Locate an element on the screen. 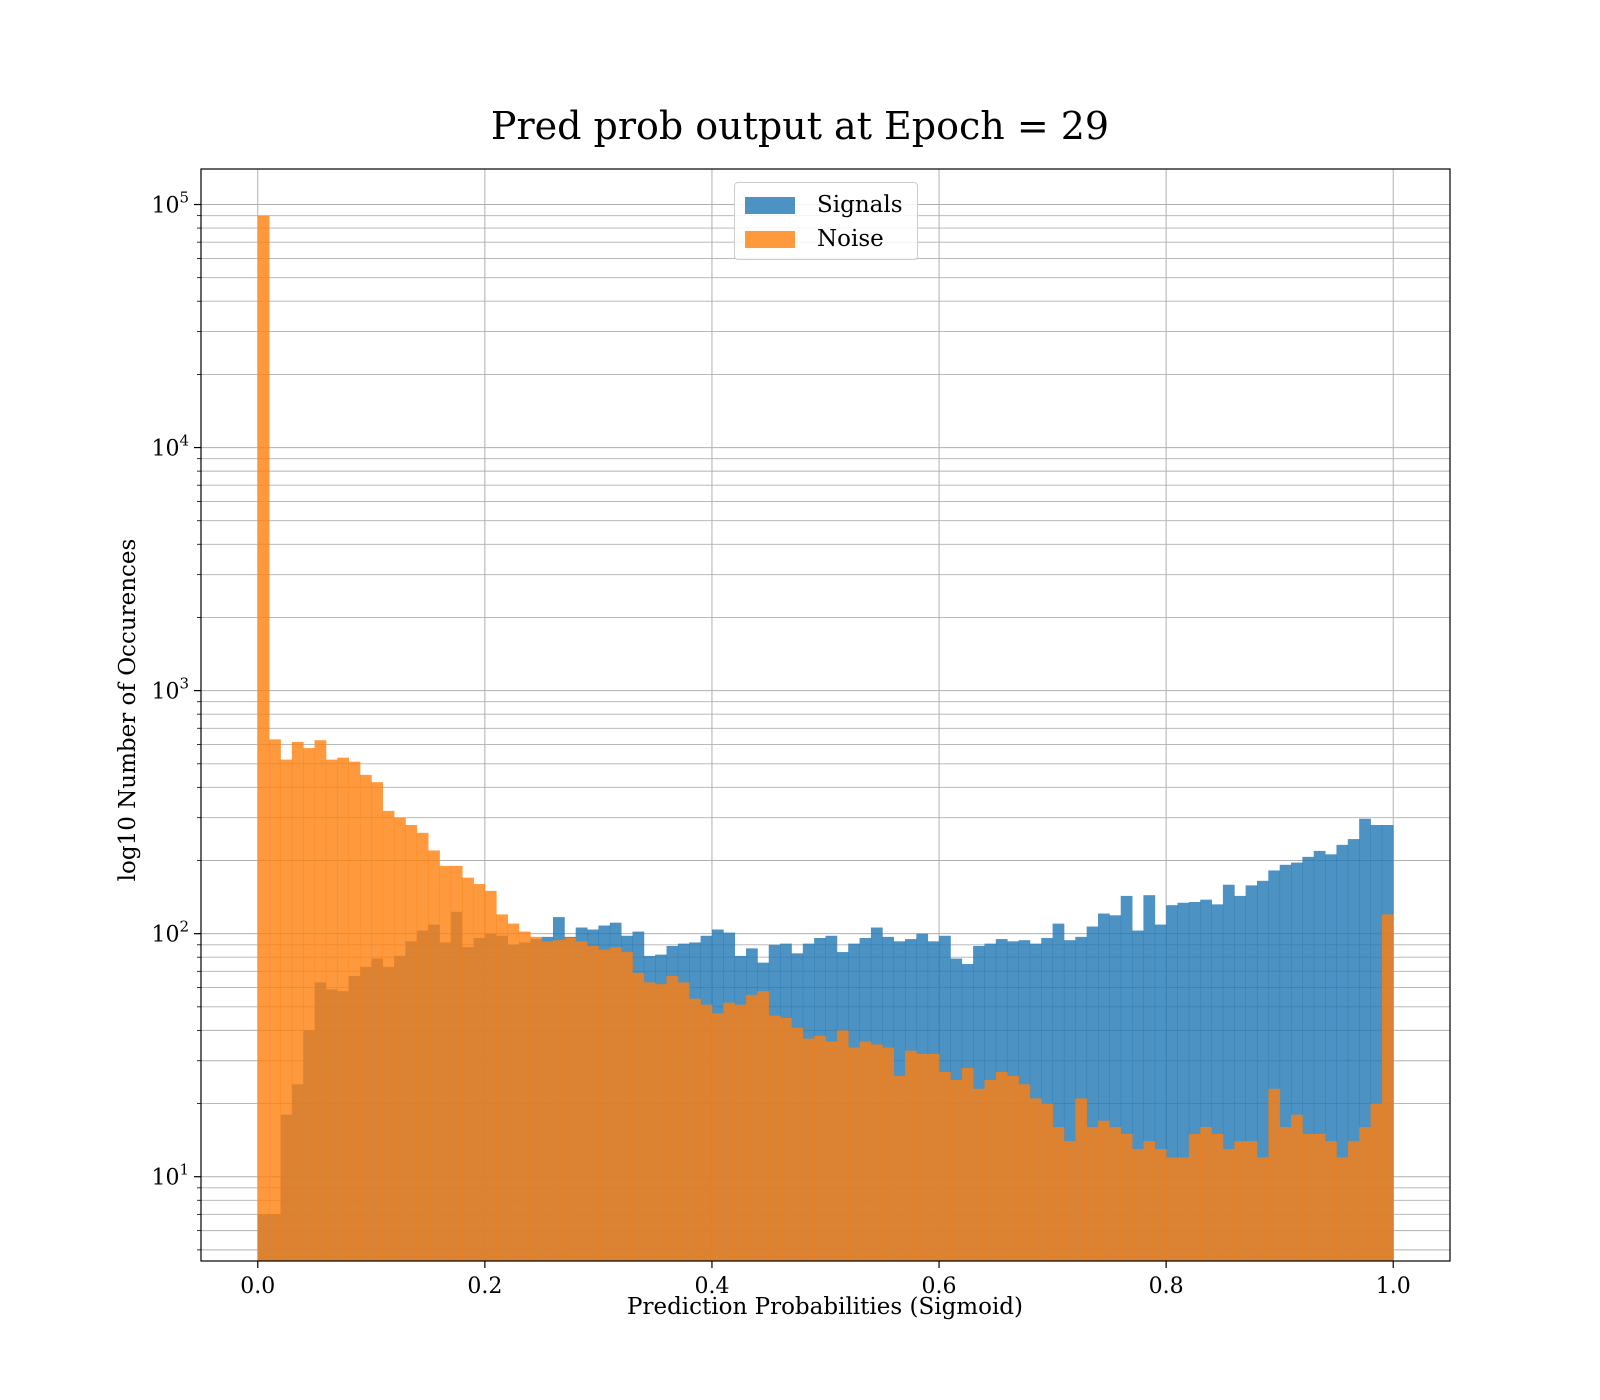 This screenshot has width=1600, height=1400. legend-label-noise: Noise is located at coordinates (850, 239).